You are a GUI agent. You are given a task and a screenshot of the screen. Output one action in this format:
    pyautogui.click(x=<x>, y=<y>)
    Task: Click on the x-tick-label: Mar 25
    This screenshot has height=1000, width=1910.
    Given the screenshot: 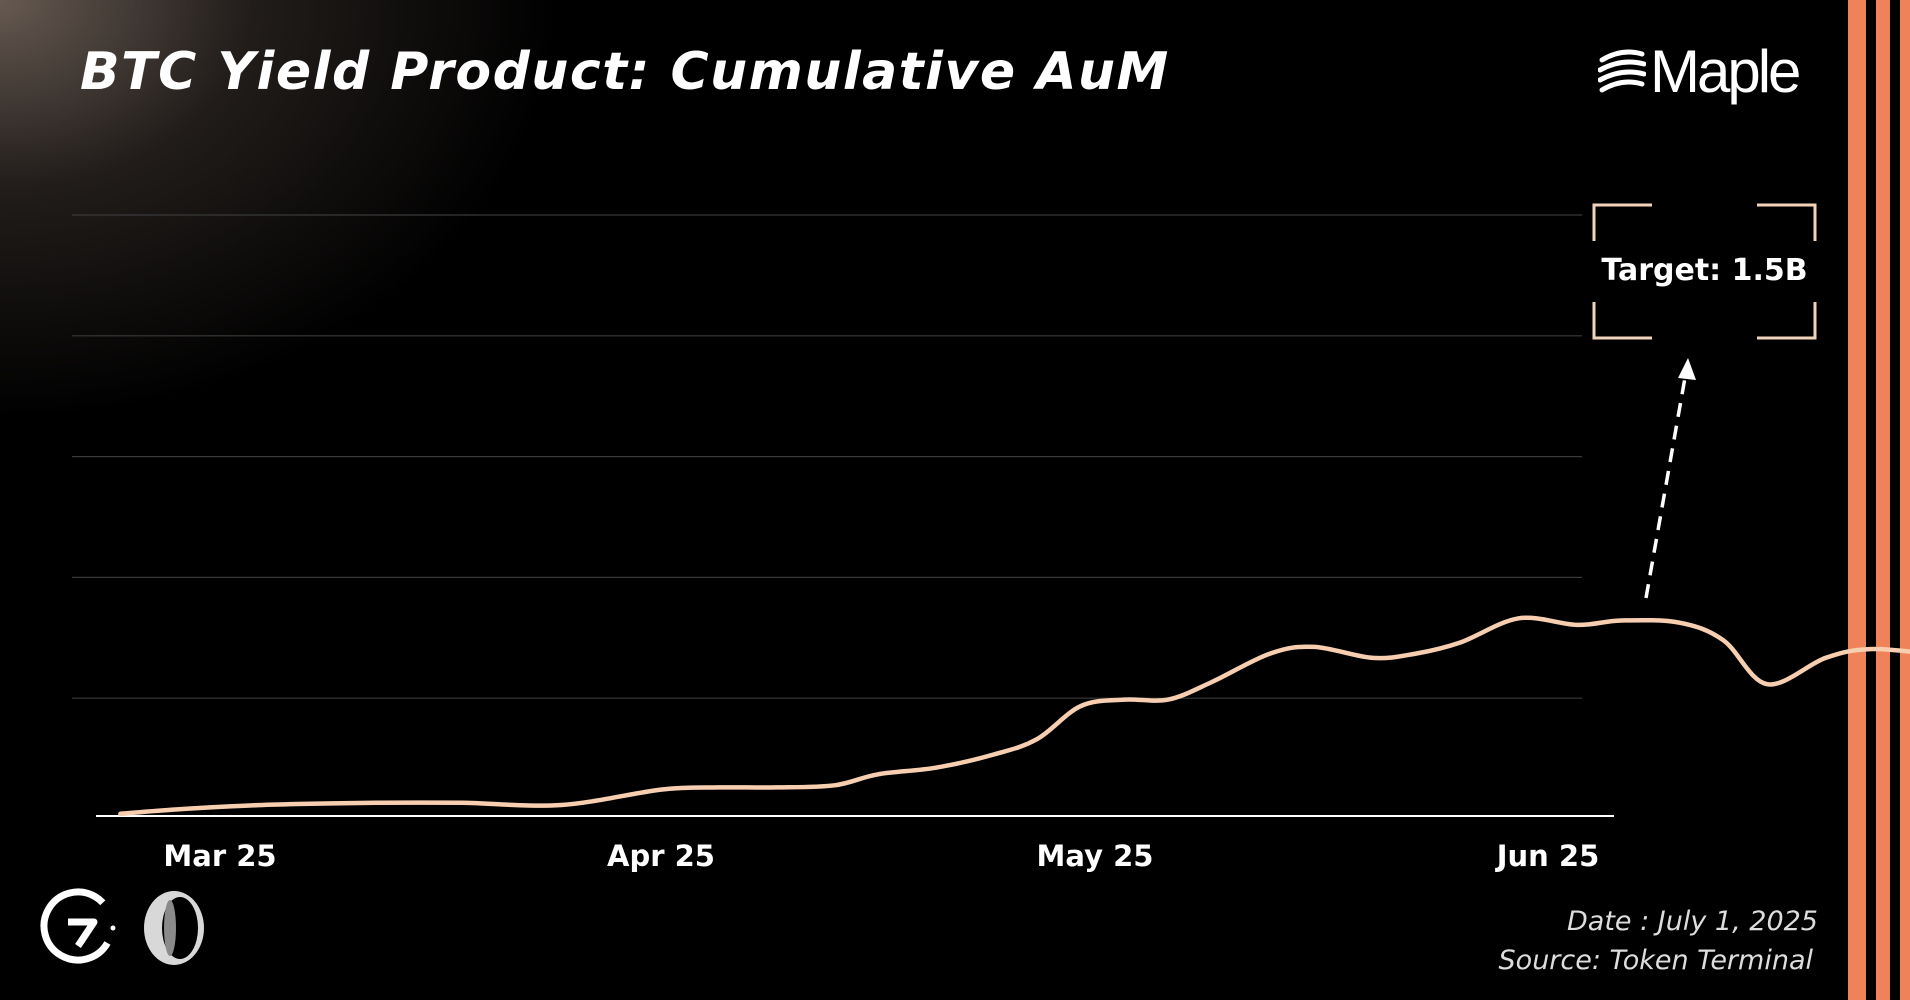 What is the action you would take?
    pyautogui.click(x=219, y=856)
    